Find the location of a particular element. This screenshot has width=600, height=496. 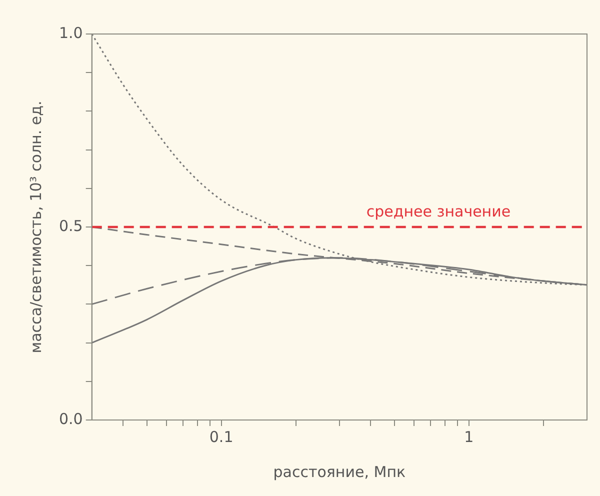

y-tick-label: 0.5 is located at coordinates (70, 225).